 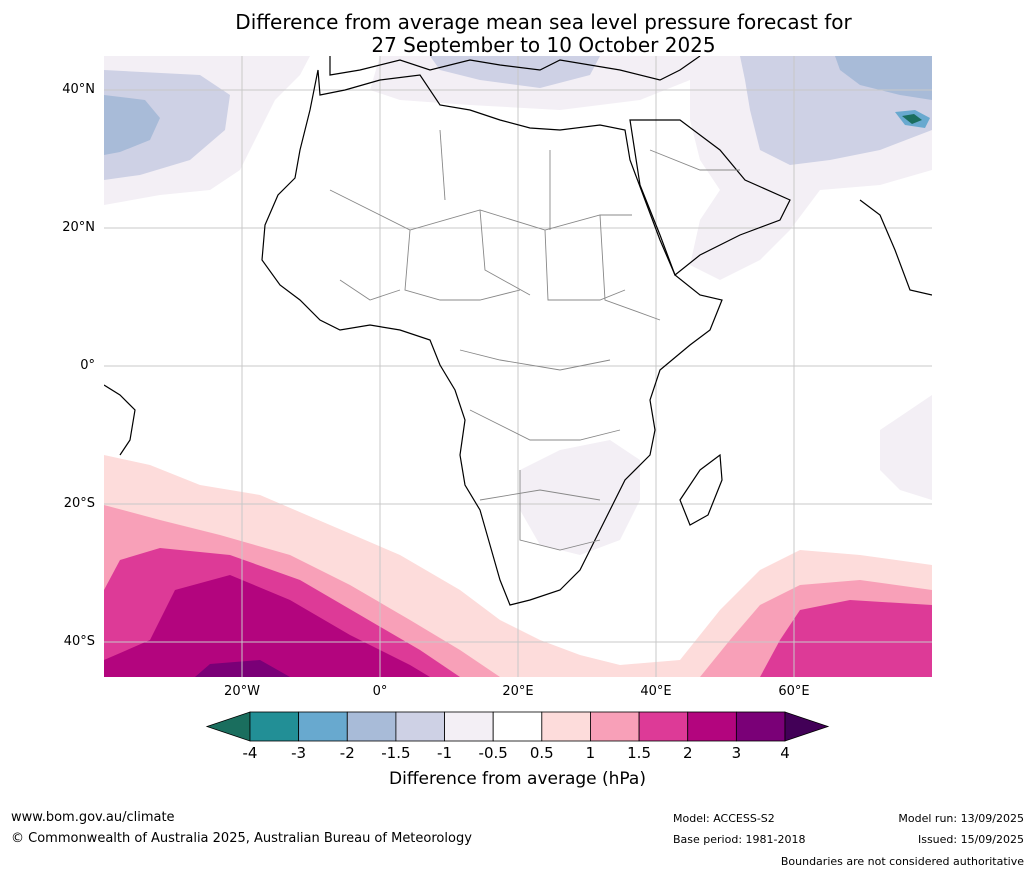 What do you see at coordinates (79, 503) in the screenshot?
I see `lat-label-20s: 20°S` at bounding box center [79, 503].